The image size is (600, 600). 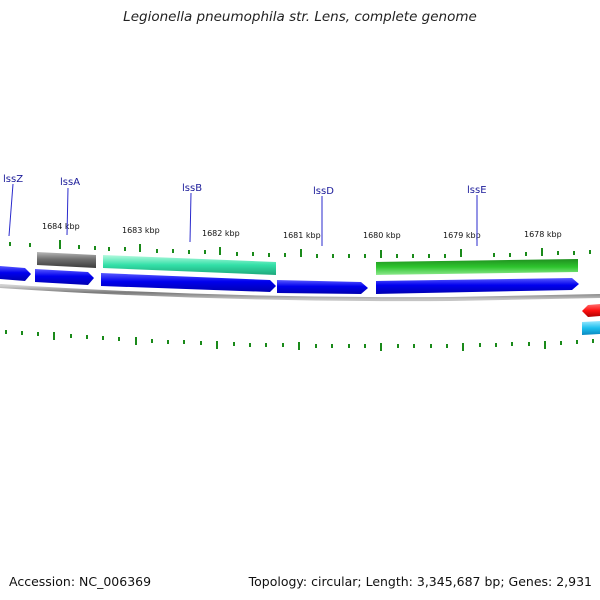 What do you see at coordinates (307, 263) in the screenshot?
I see `feature-track` at bounding box center [307, 263].